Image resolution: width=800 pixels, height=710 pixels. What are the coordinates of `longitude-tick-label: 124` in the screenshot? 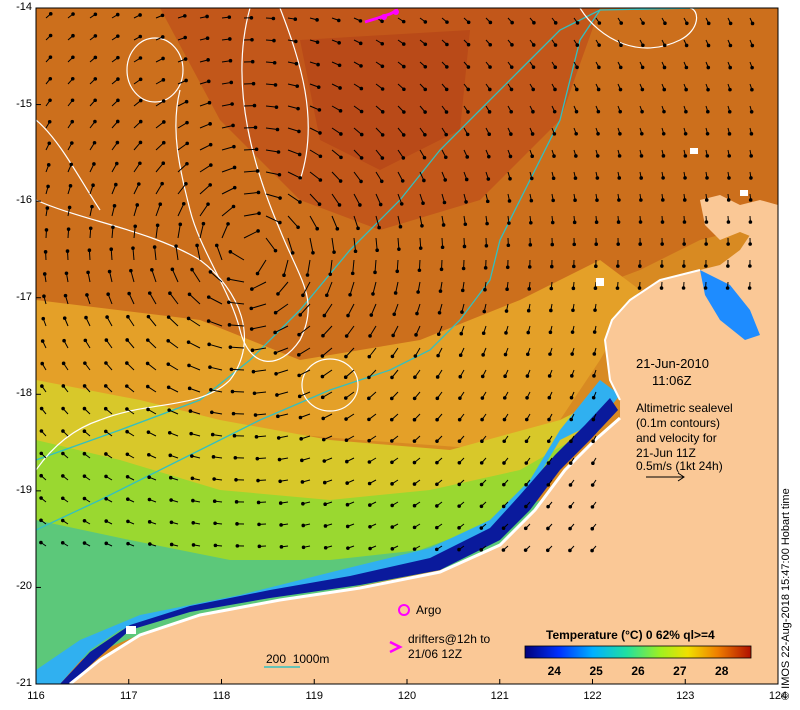 It's located at (778, 696).